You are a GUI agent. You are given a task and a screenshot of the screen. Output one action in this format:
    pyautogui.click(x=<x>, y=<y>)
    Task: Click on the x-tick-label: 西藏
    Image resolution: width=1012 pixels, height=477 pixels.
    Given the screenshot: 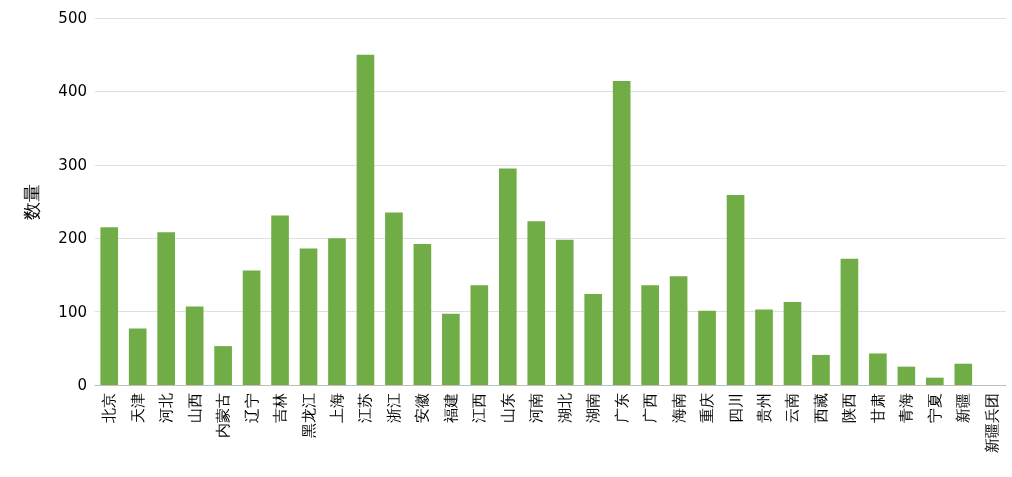 What is the action you would take?
    pyautogui.click(x=820, y=408)
    